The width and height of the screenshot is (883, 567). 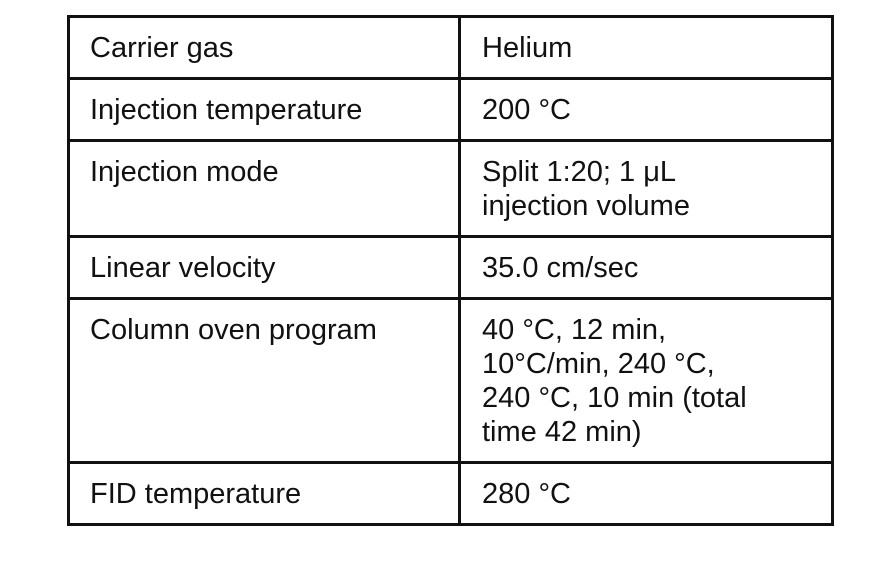 What do you see at coordinates (646, 47) in the screenshot?
I see `value-cell: Helium` at bounding box center [646, 47].